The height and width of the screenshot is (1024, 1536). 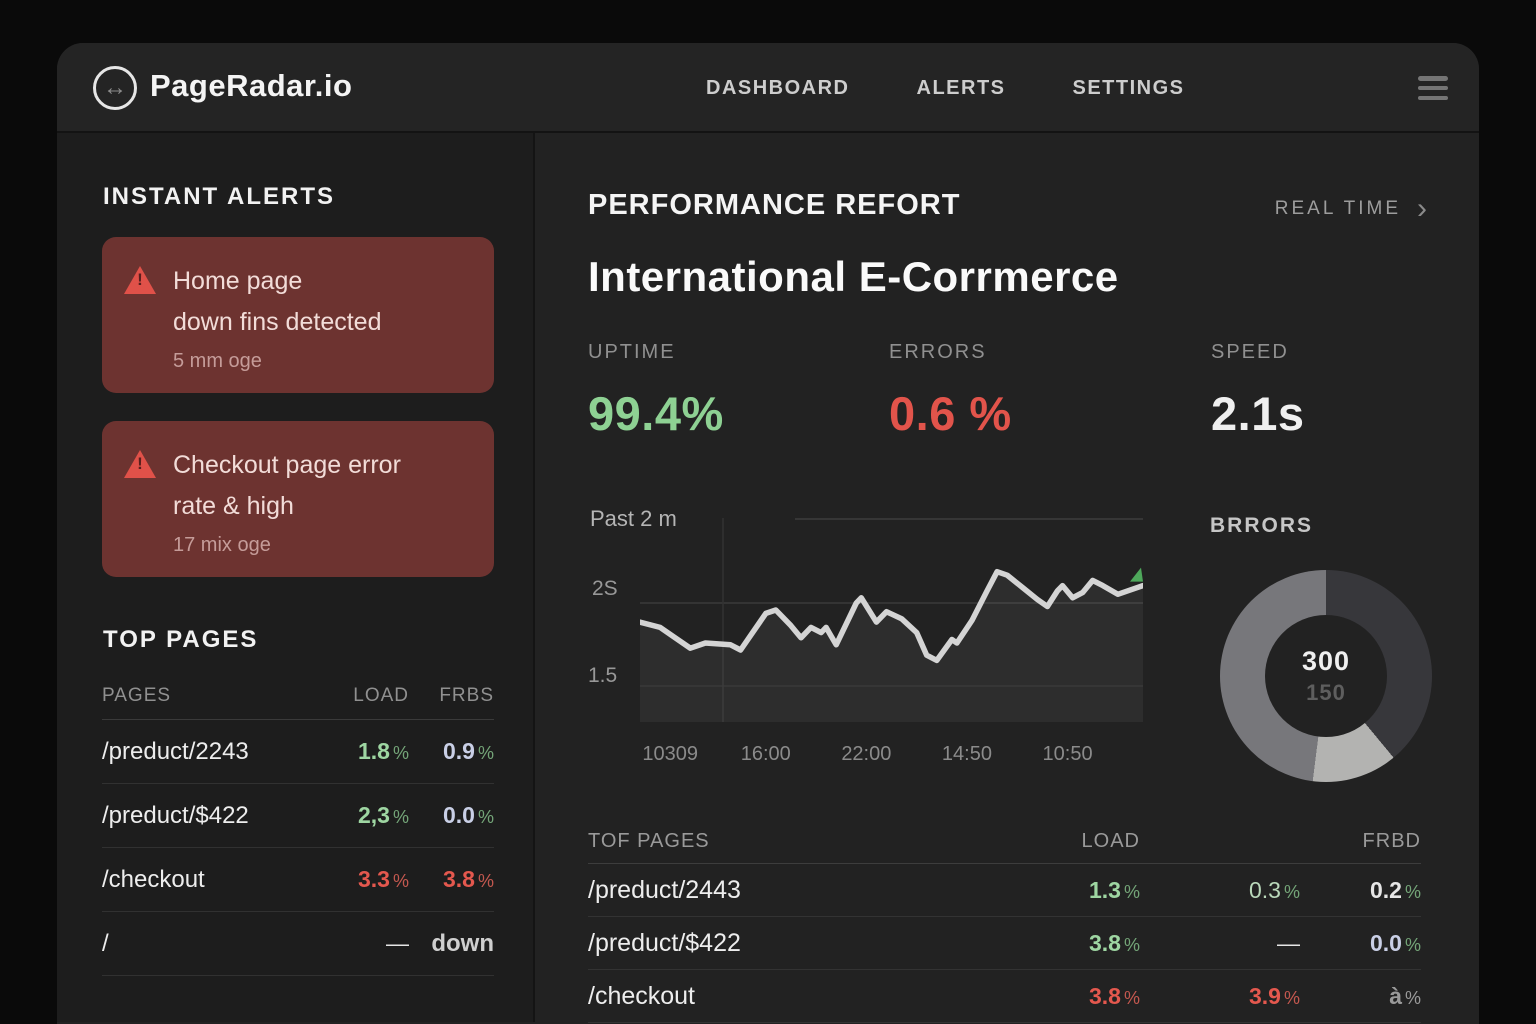 What do you see at coordinates (1004, 841) in the screenshot?
I see `table-header-row: TOF PAGES LOAD FRBD` at bounding box center [1004, 841].